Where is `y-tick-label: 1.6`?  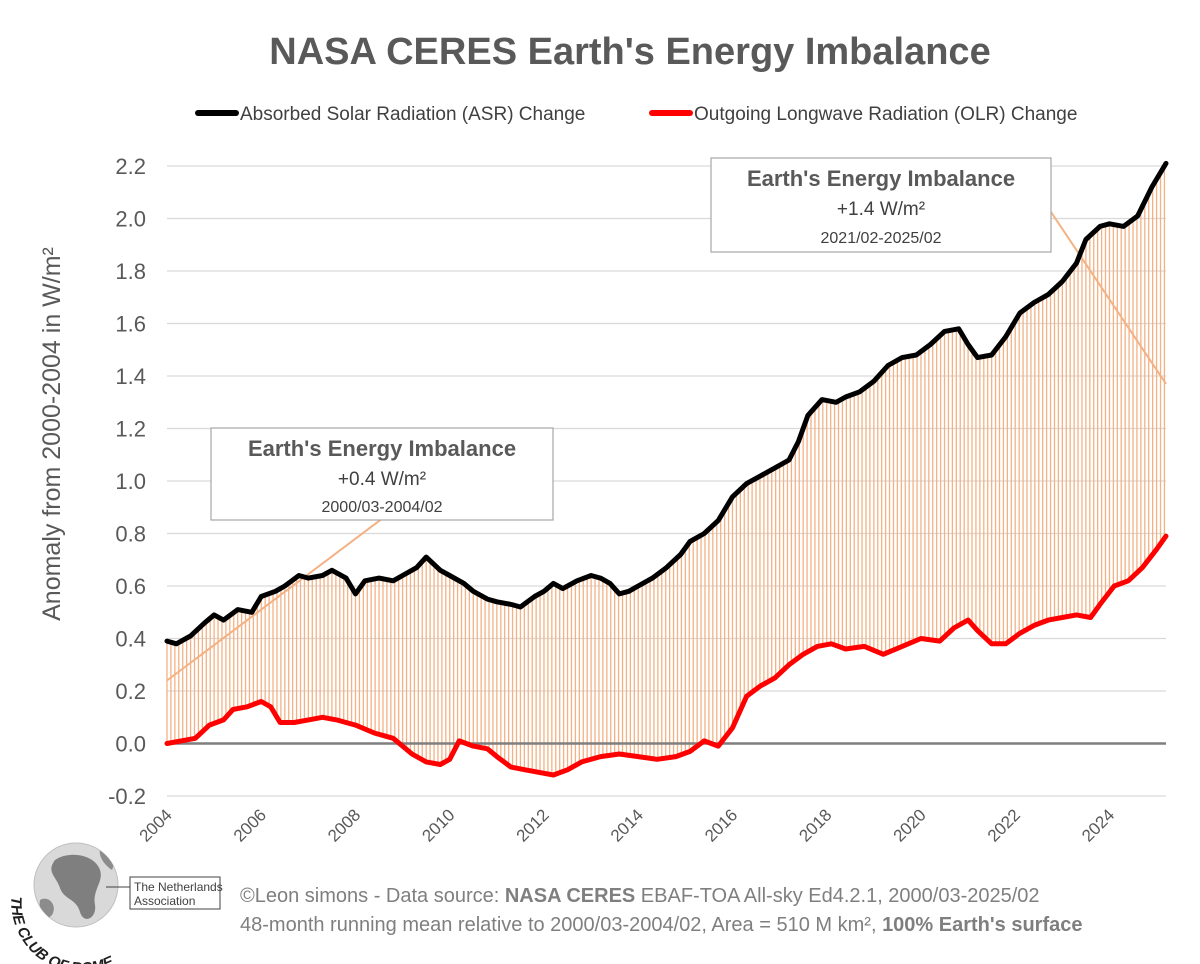
y-tick-label: 1.6 is located at coordinates (130, 324).